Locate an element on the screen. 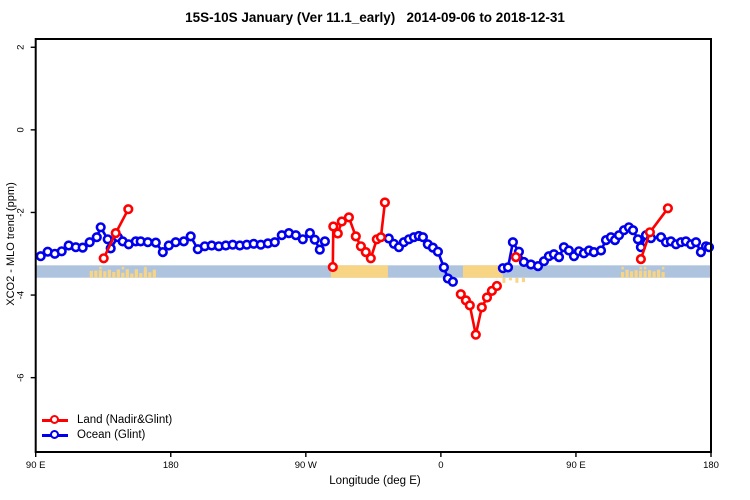 The width and height of the screenshot is (750, 500). ocean-series is located at coordinates (375, 254).